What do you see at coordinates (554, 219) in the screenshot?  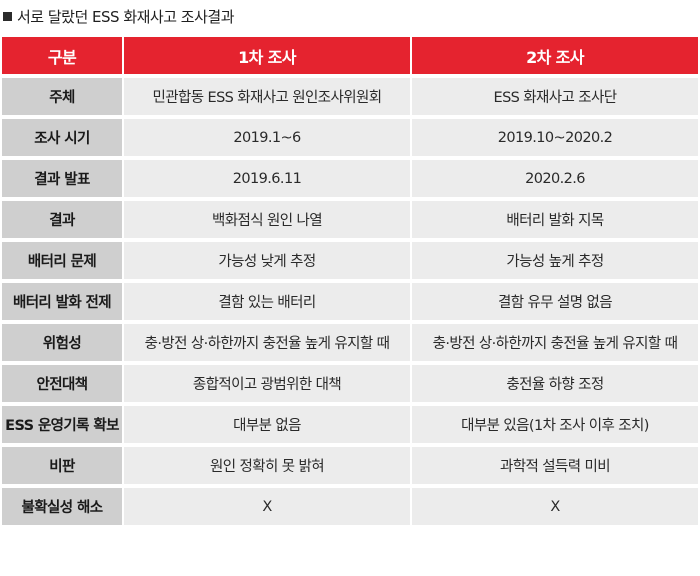 I see `second-investigation-cell: 배터리 발화 지목` at bounding box center [554, 219].